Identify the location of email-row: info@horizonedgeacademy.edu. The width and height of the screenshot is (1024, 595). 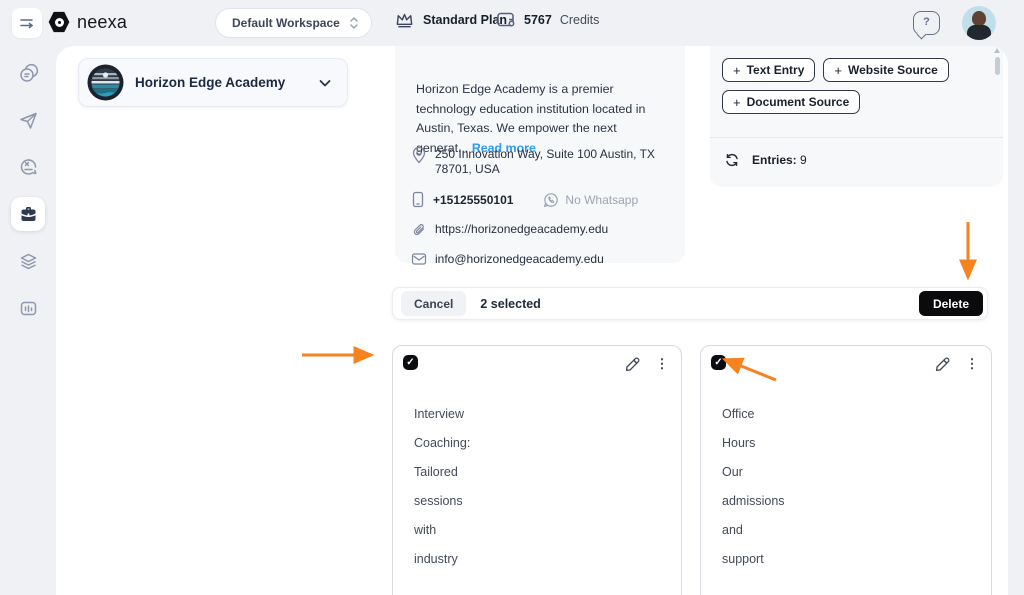
(540, 259).